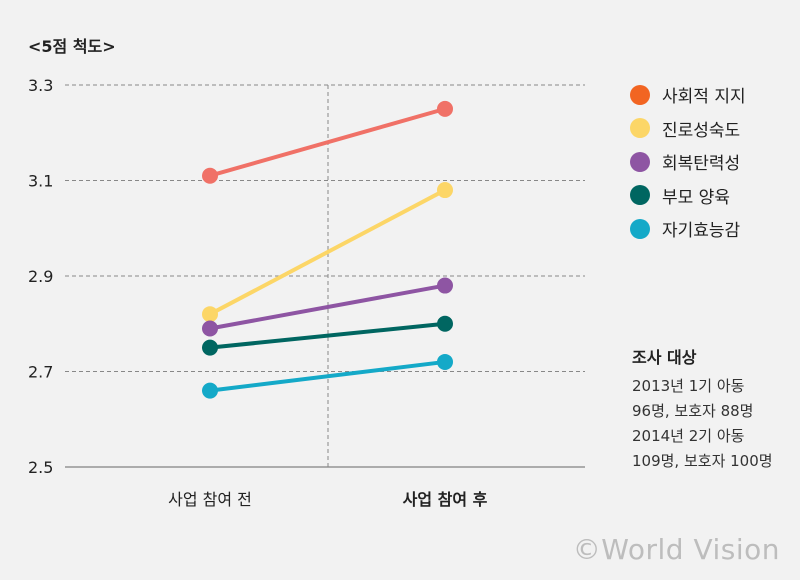 This screenshot has width=800, height=580. I want to click on chart-title: <5점 척도>, so click(72, 46).